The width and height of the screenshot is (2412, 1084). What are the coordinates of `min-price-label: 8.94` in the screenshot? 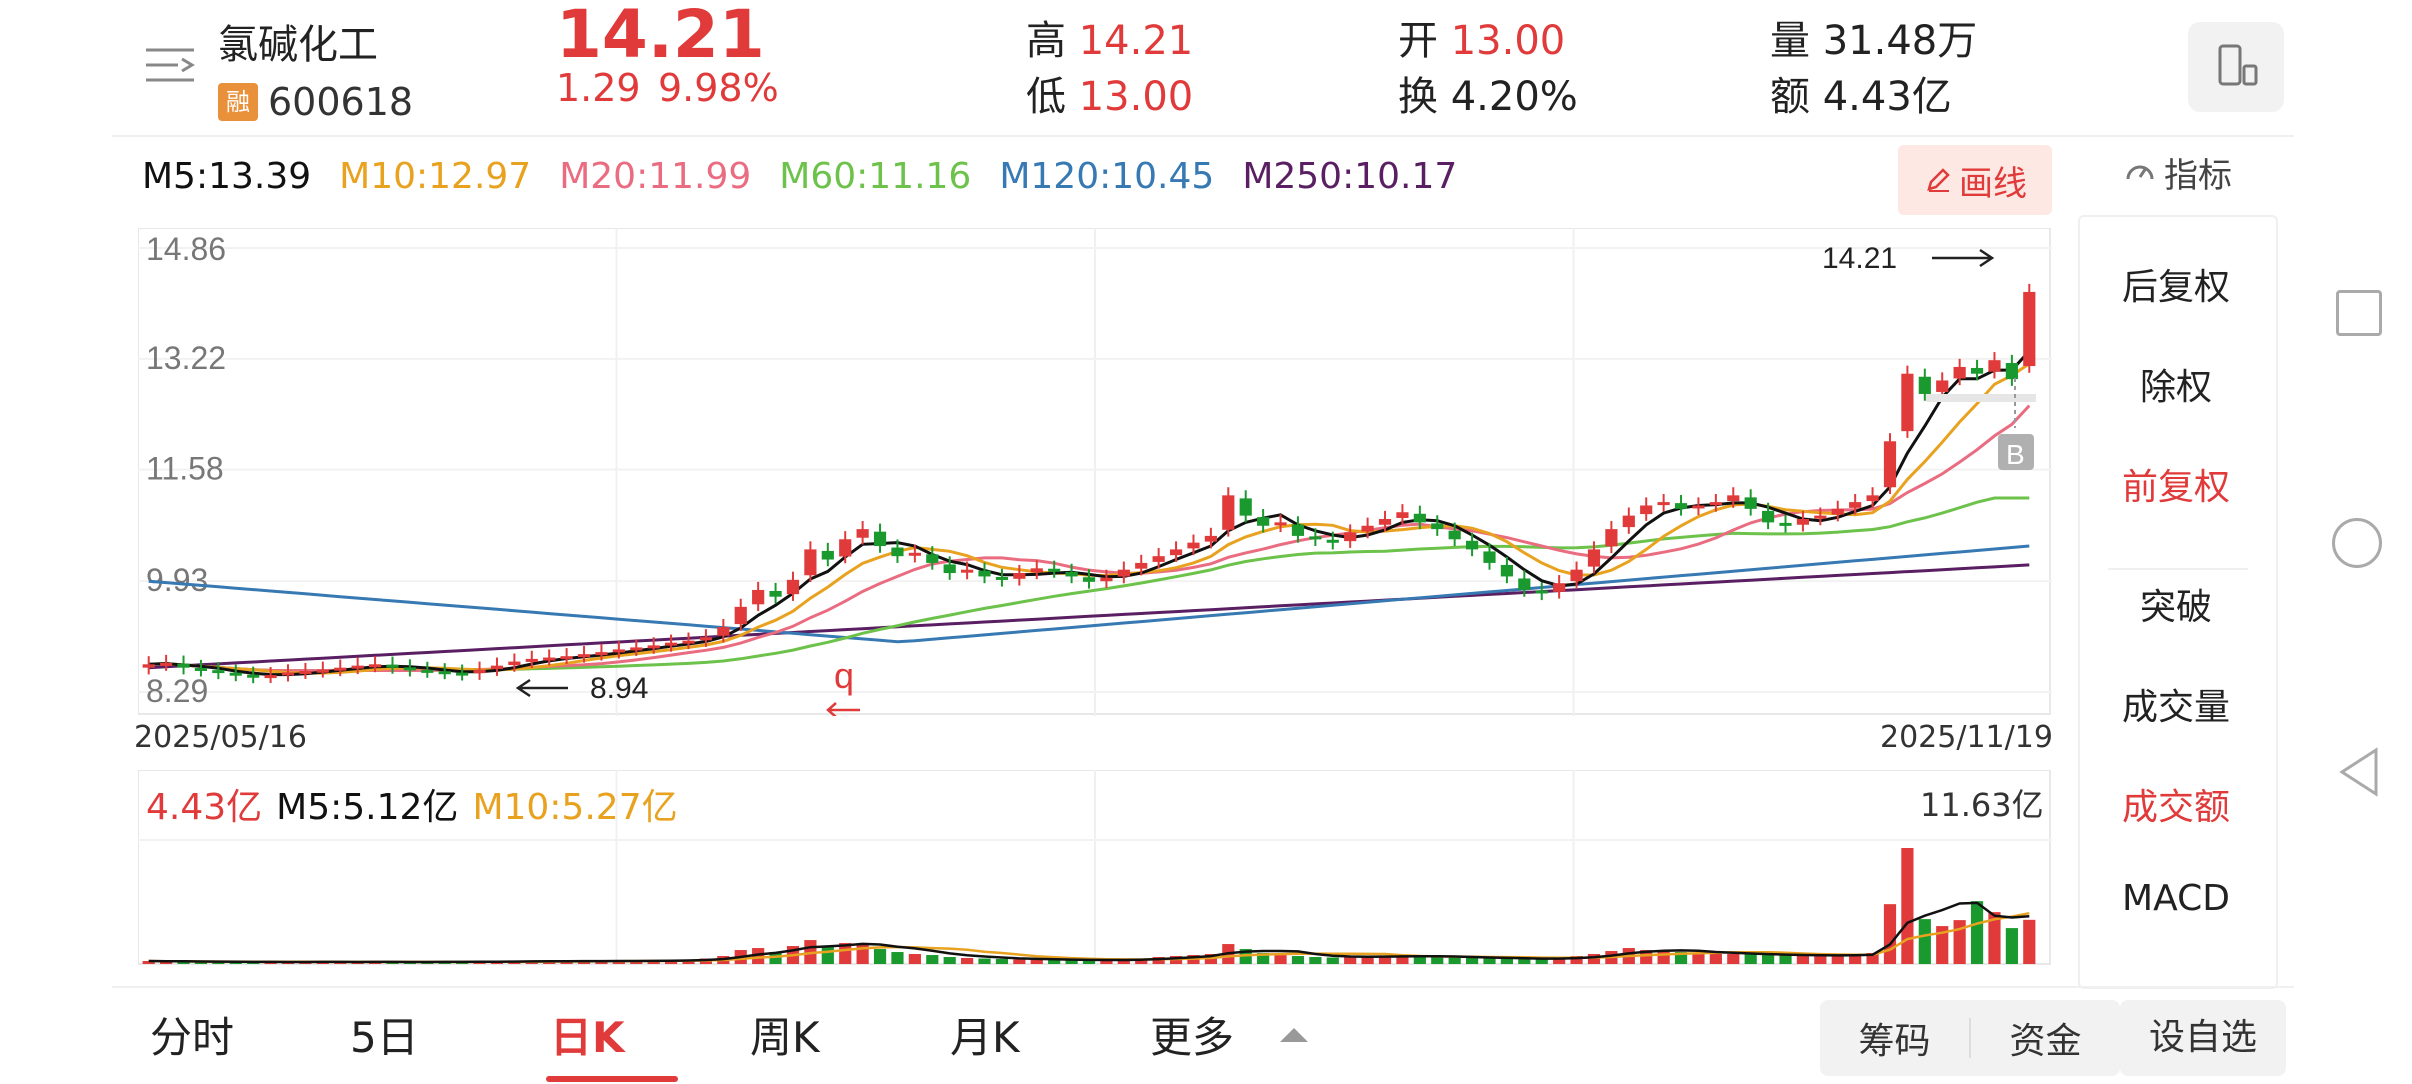 It's located at (619, 688).